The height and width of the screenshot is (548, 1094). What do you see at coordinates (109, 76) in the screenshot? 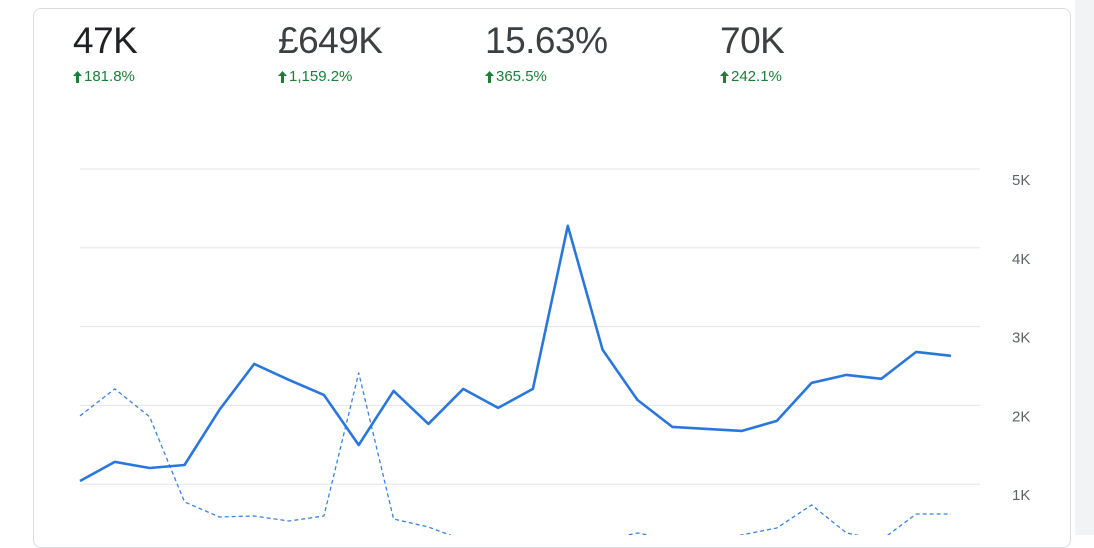
I see `change-text: 181.8%` at bounding box center [109, 76].